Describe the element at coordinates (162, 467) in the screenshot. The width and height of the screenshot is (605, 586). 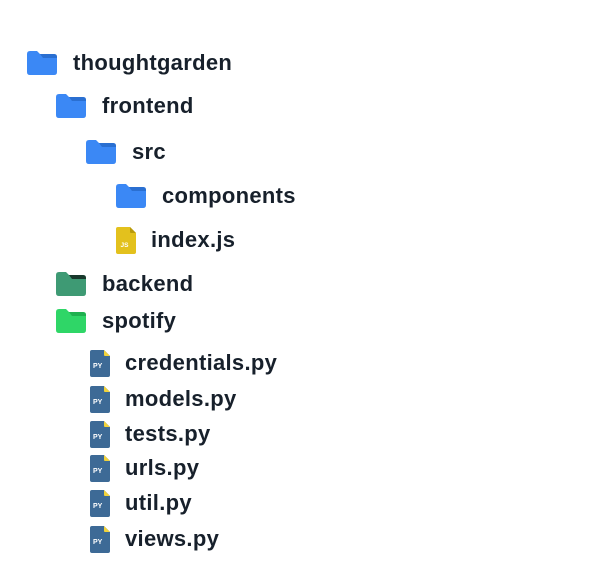
I see `file-label: urls.py` at that location.